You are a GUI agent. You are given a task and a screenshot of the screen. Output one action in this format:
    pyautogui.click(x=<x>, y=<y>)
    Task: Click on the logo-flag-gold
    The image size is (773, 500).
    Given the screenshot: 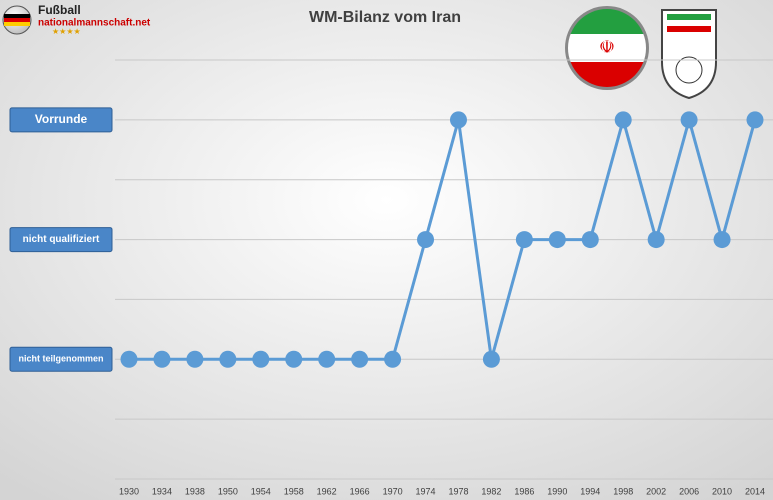 What is the action you would take?
    pyautogui.click(x=17, y=24)
    